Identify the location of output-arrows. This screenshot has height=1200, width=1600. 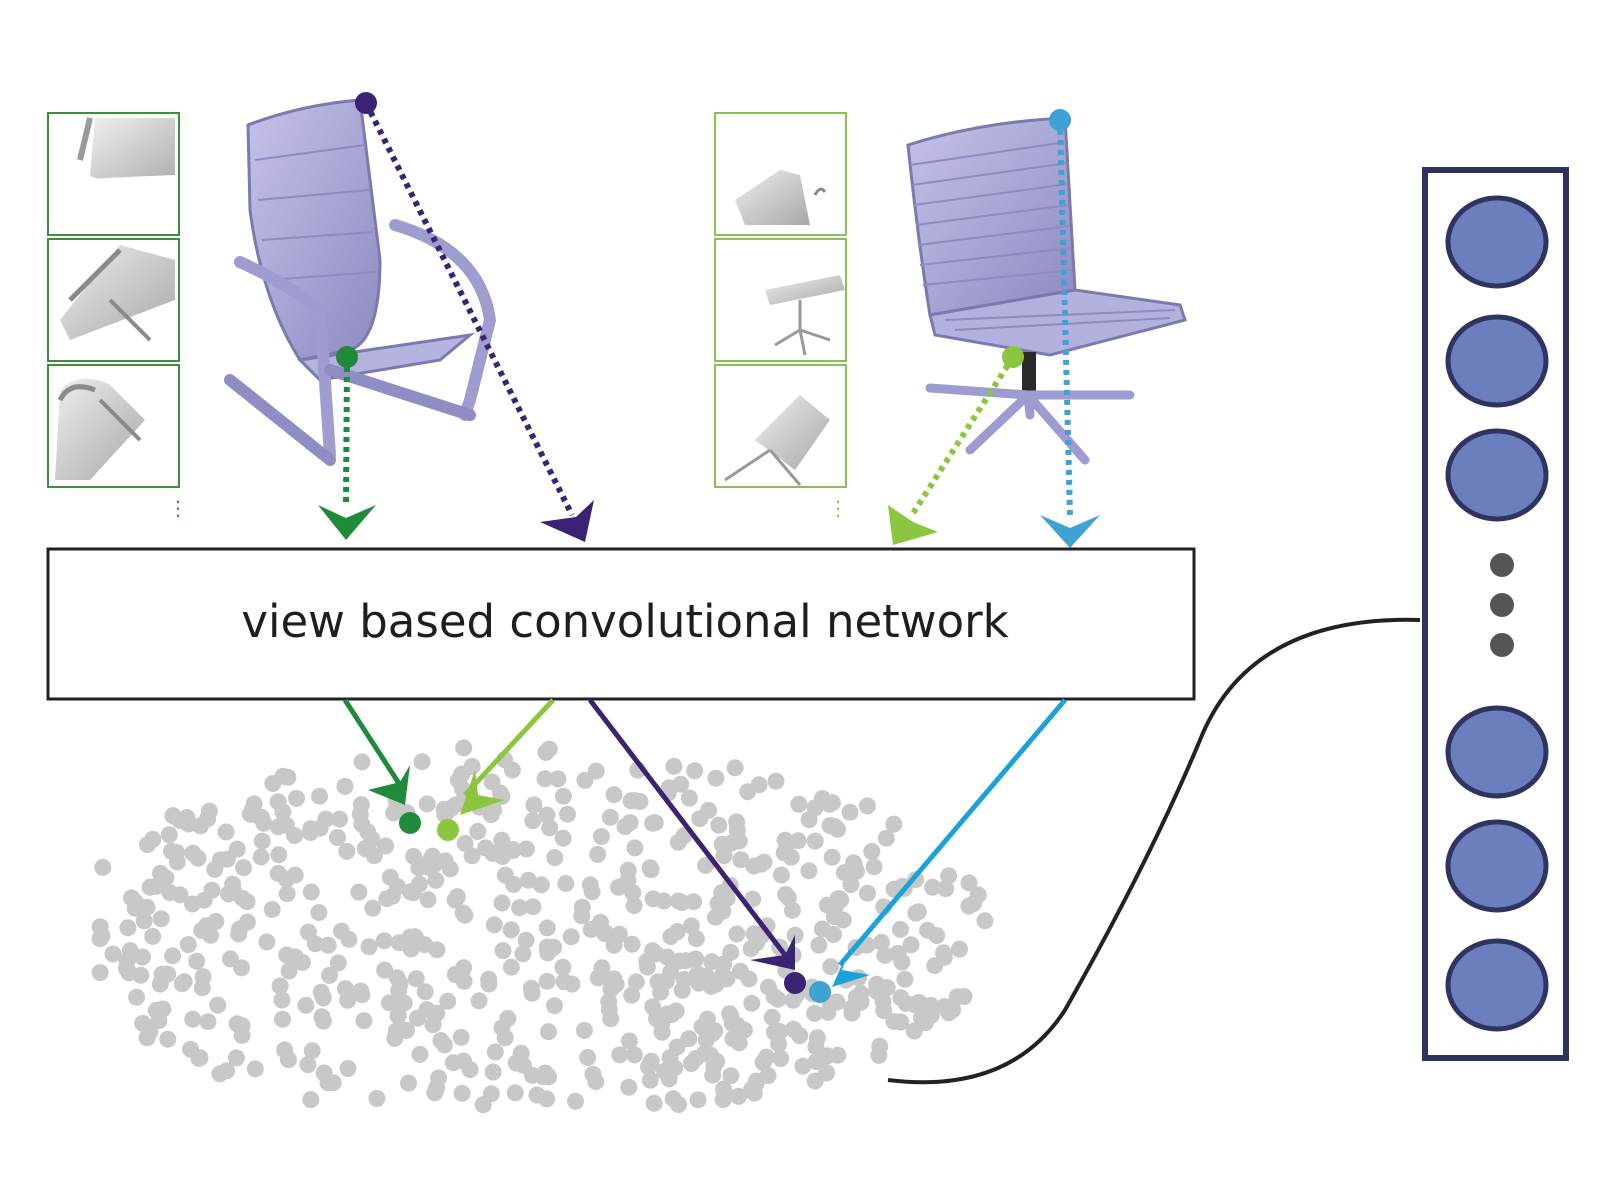
(704, 842).